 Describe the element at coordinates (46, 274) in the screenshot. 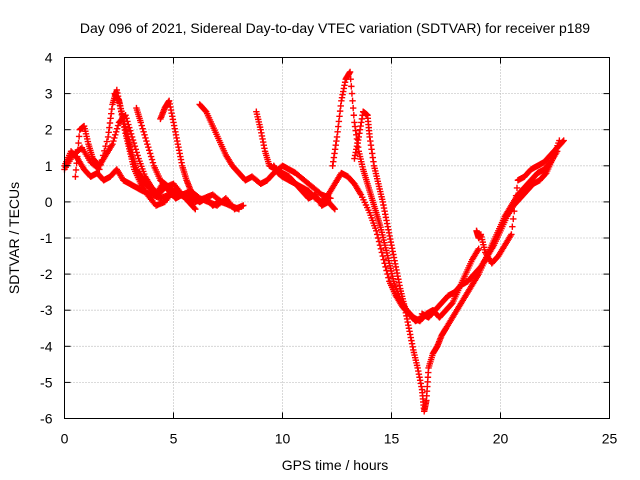

I see `y-tick-label: -2` at that location.